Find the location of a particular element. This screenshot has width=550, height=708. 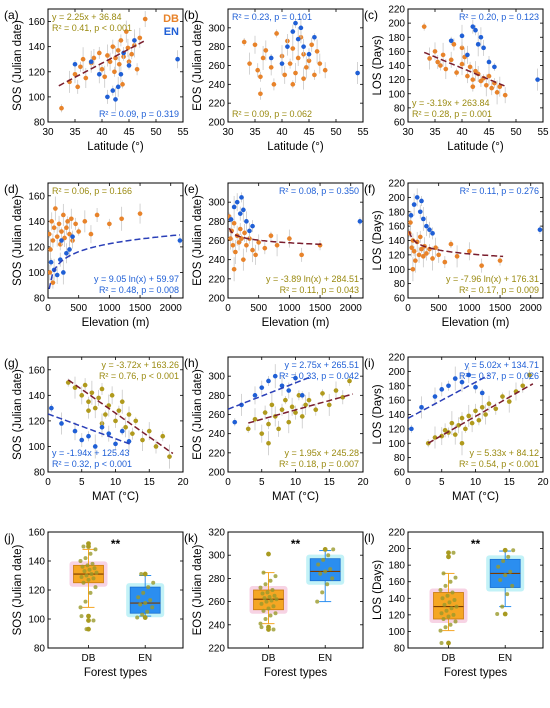

significance-marker: ** is located at coordinates (296, 544).